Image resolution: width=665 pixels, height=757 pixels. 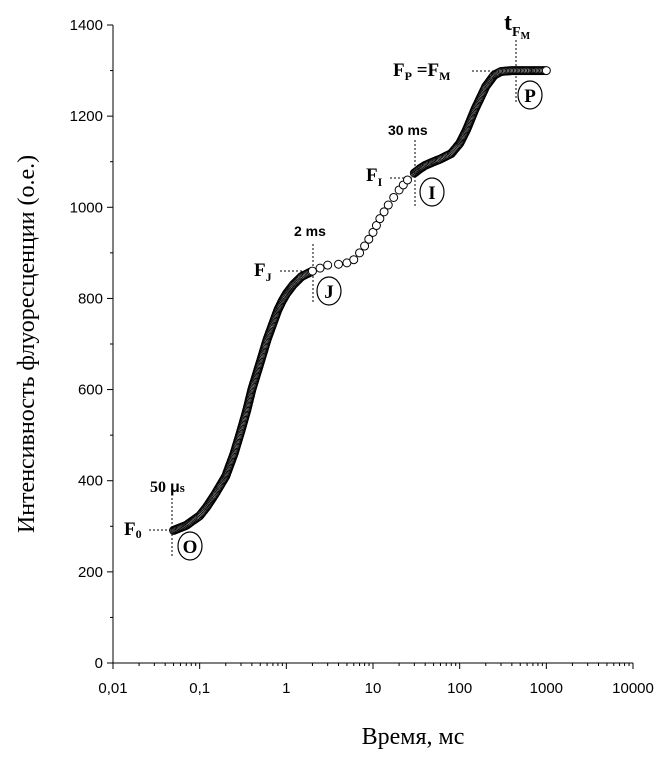 I want to click on x-tick-label: 0,1, so click(x=199, y=688).